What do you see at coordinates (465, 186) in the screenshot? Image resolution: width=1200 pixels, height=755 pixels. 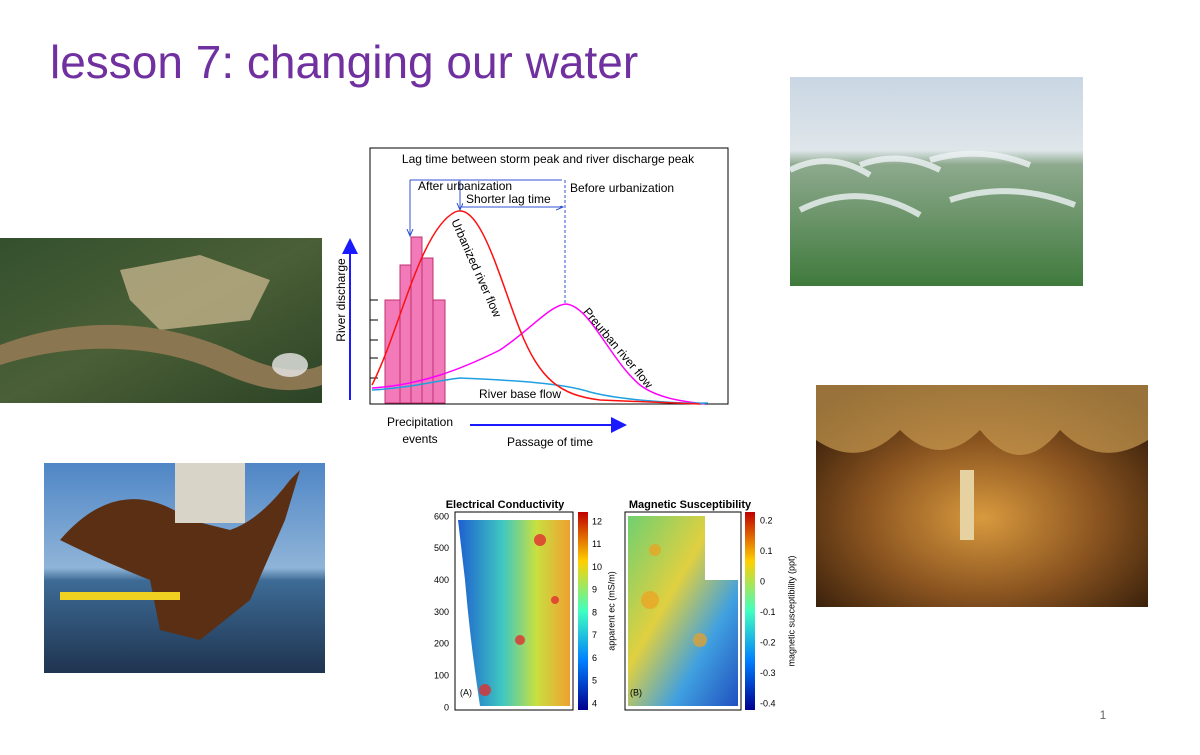 I see `label-after: After urbanization` at bounding box center [465, 186].